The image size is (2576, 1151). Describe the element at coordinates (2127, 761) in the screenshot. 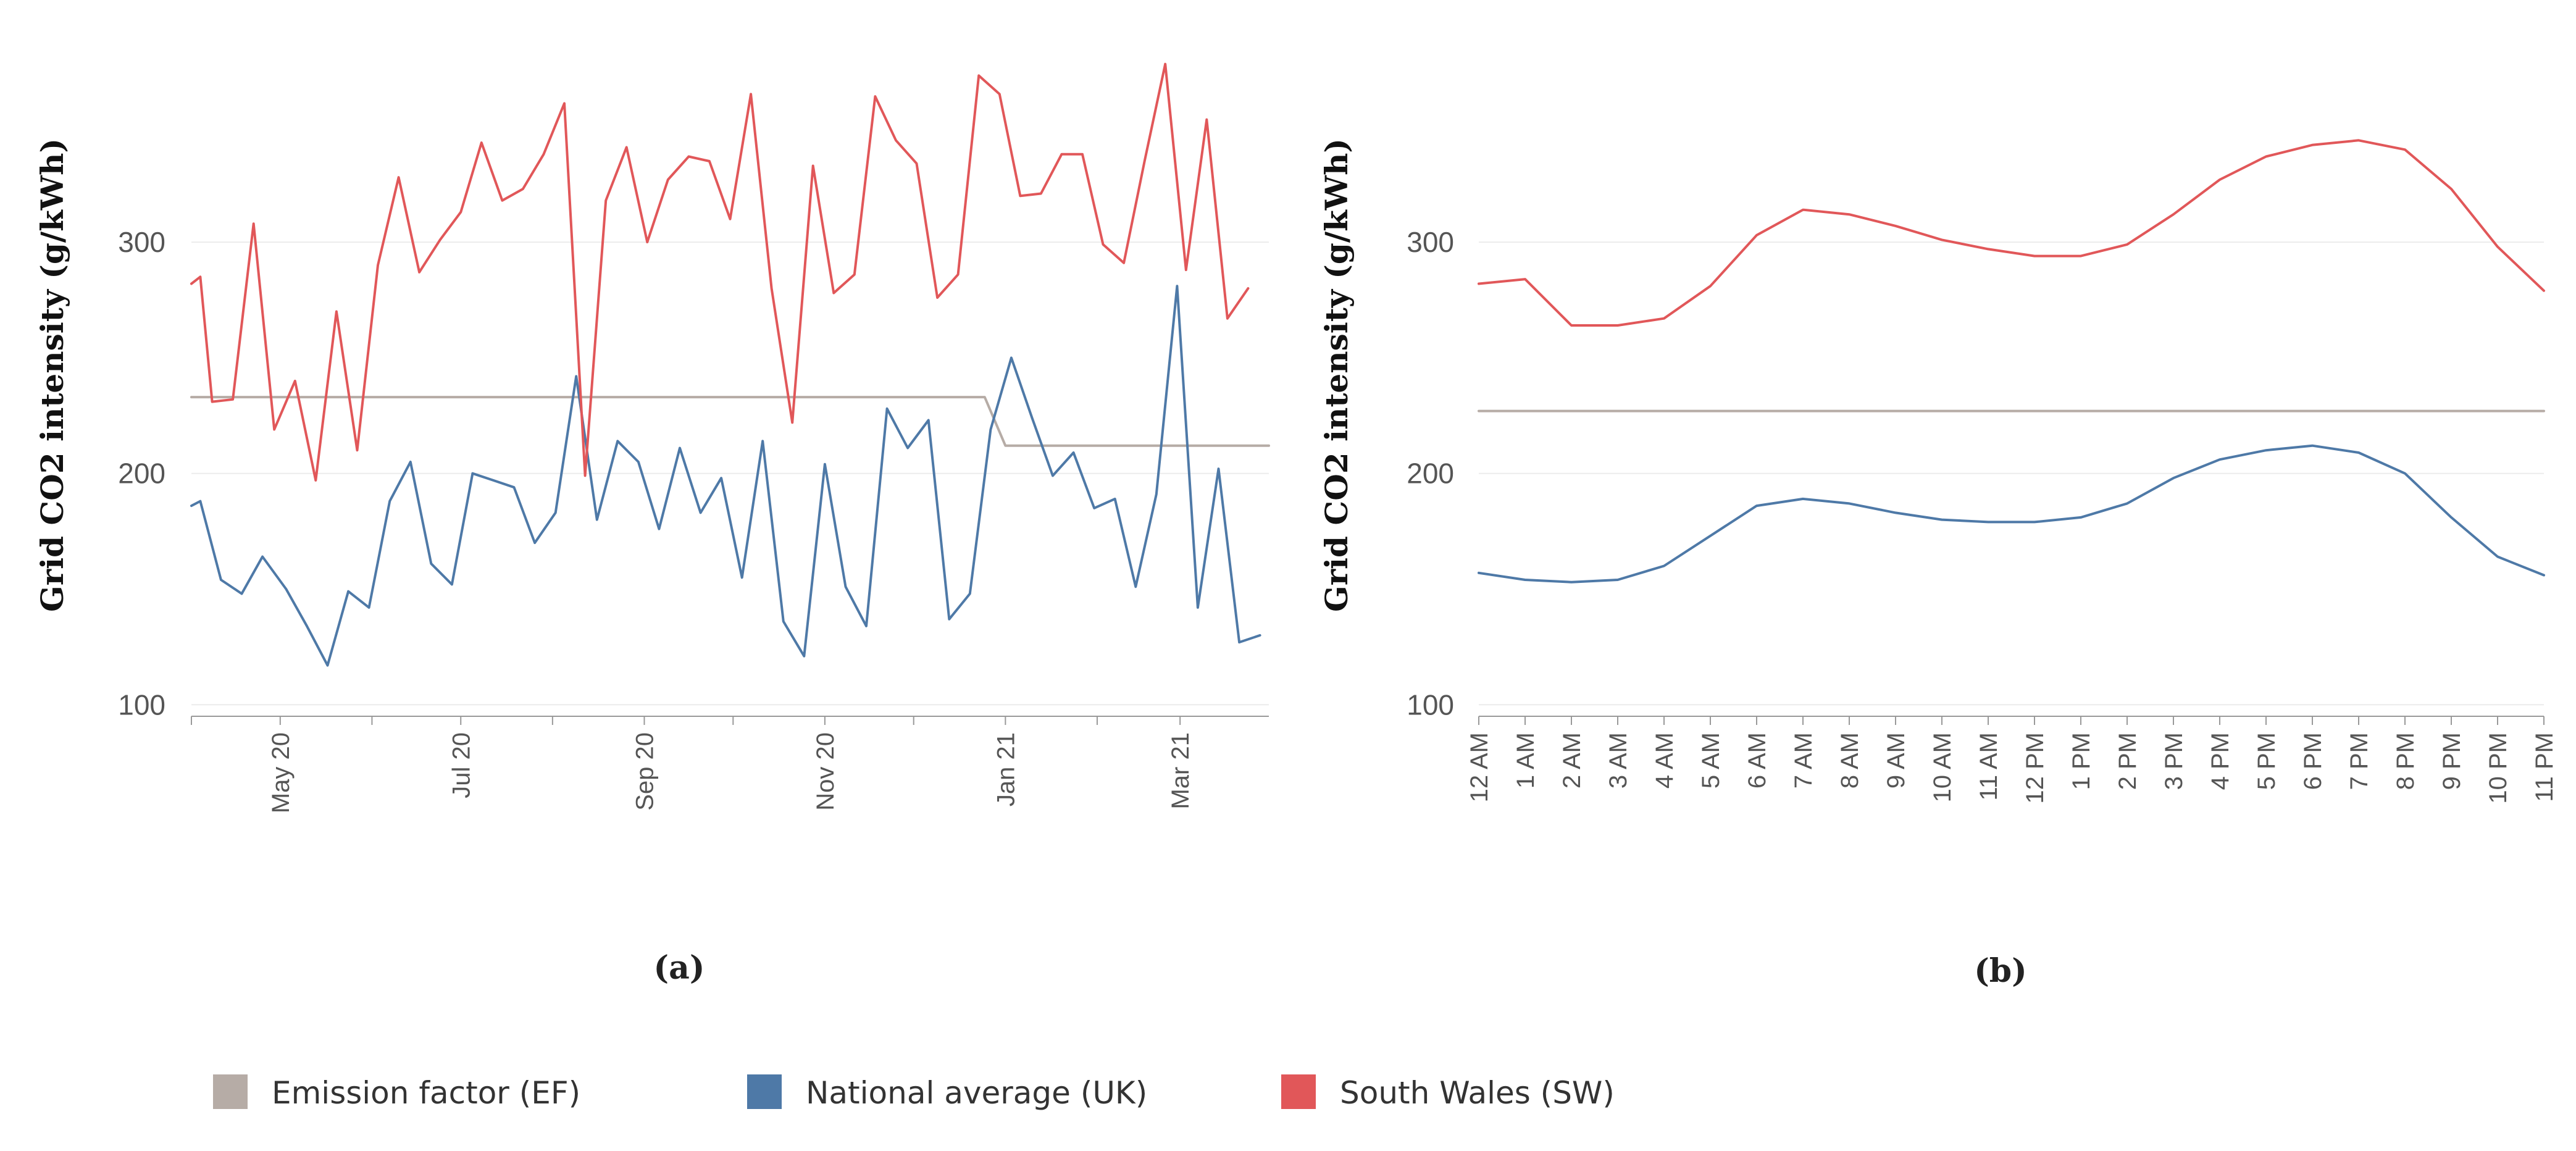

I see `x-tick-label-2-pm: 2 PM` at that location.